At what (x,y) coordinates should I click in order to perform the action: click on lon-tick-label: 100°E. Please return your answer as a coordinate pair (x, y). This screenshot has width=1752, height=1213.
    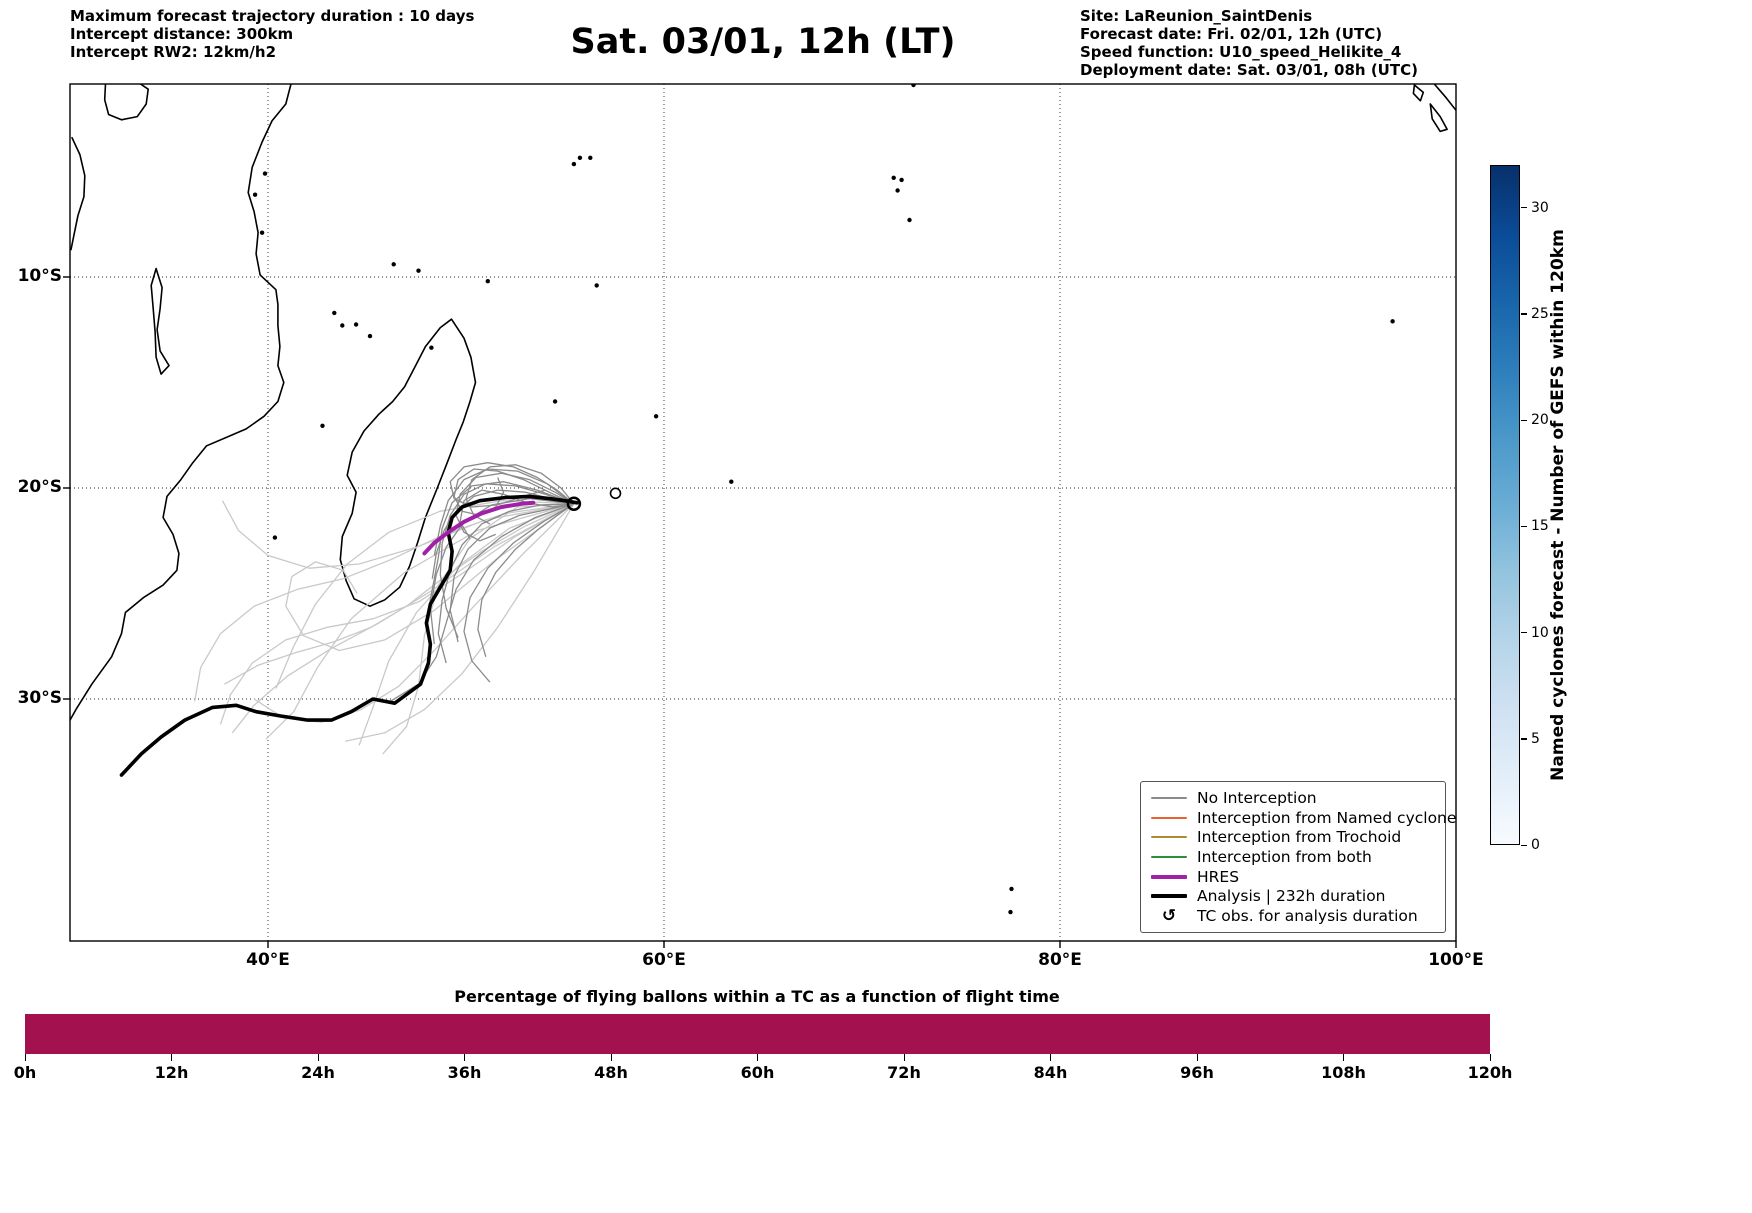
    Looking at the image, I should click on (1456, 960).